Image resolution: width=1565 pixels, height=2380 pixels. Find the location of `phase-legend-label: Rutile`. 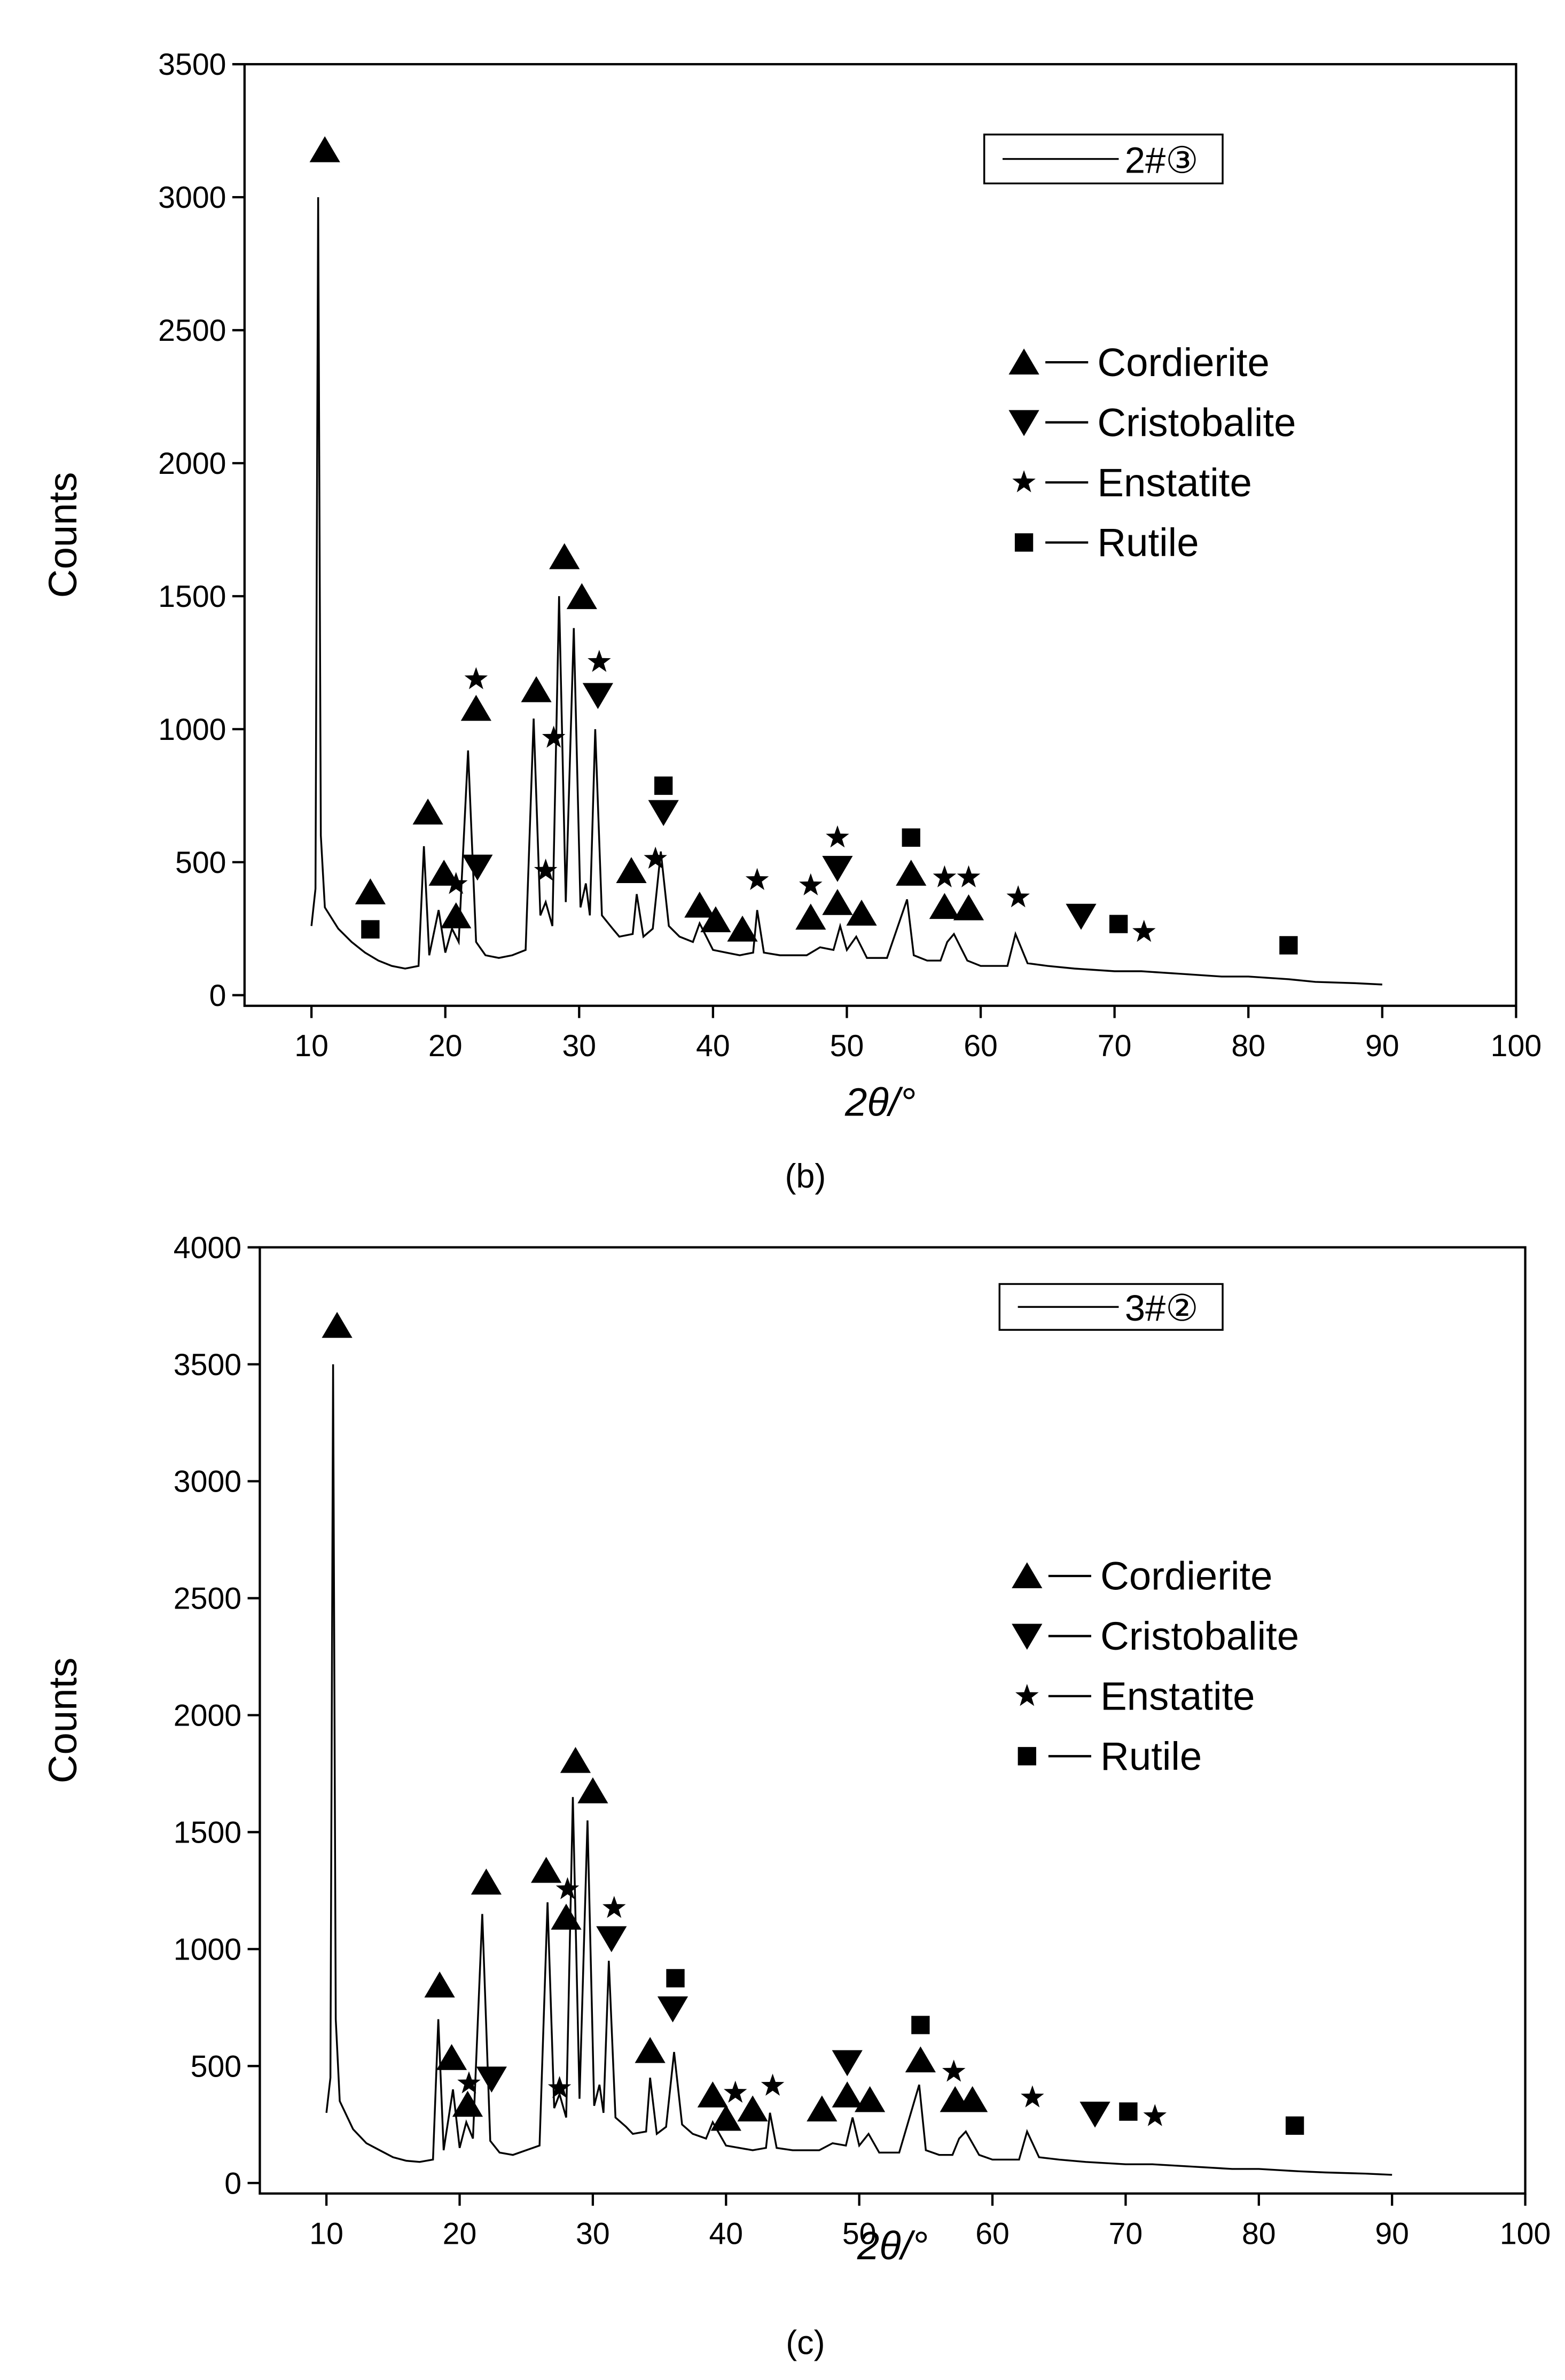

phase-legend-label: Rutile is located at coordinates (1151, 1756).